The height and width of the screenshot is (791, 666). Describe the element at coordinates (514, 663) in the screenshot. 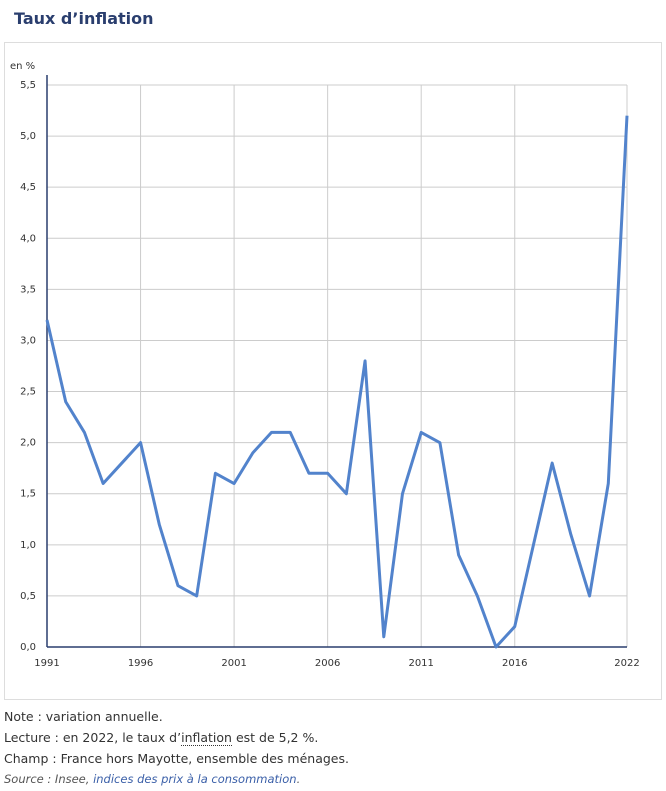

I see `x-tick-label: 2016` at that location.